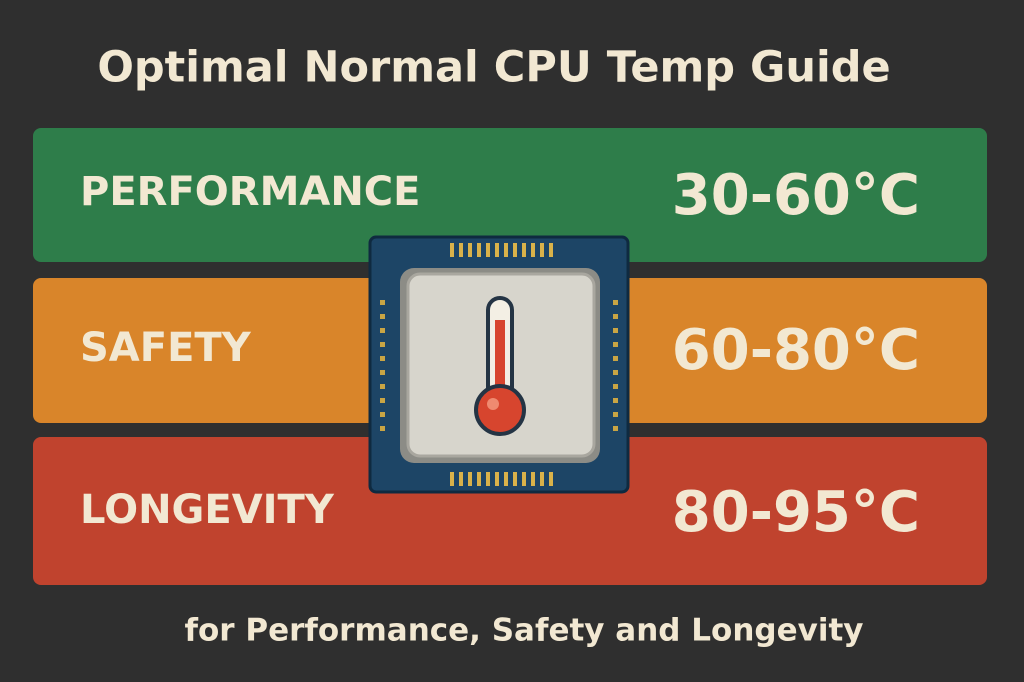 Image resolution: width=1024 pixels, height=682 pixels. I want to click on band-range: 30-60°C, so click(796, 195).